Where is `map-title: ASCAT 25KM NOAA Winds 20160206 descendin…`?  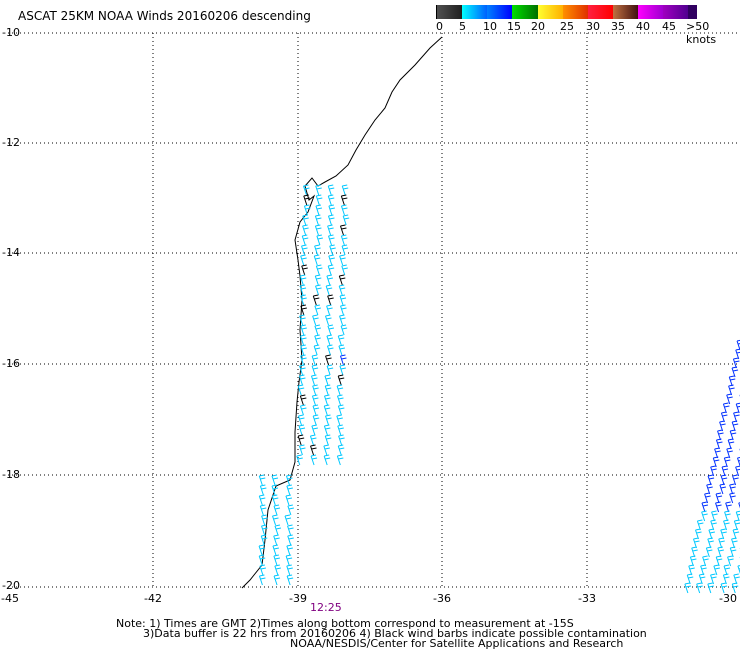
map-title: ASCAT 25KM NOAA Winds 20160206 descendin… is located at coordinates (164, 16).